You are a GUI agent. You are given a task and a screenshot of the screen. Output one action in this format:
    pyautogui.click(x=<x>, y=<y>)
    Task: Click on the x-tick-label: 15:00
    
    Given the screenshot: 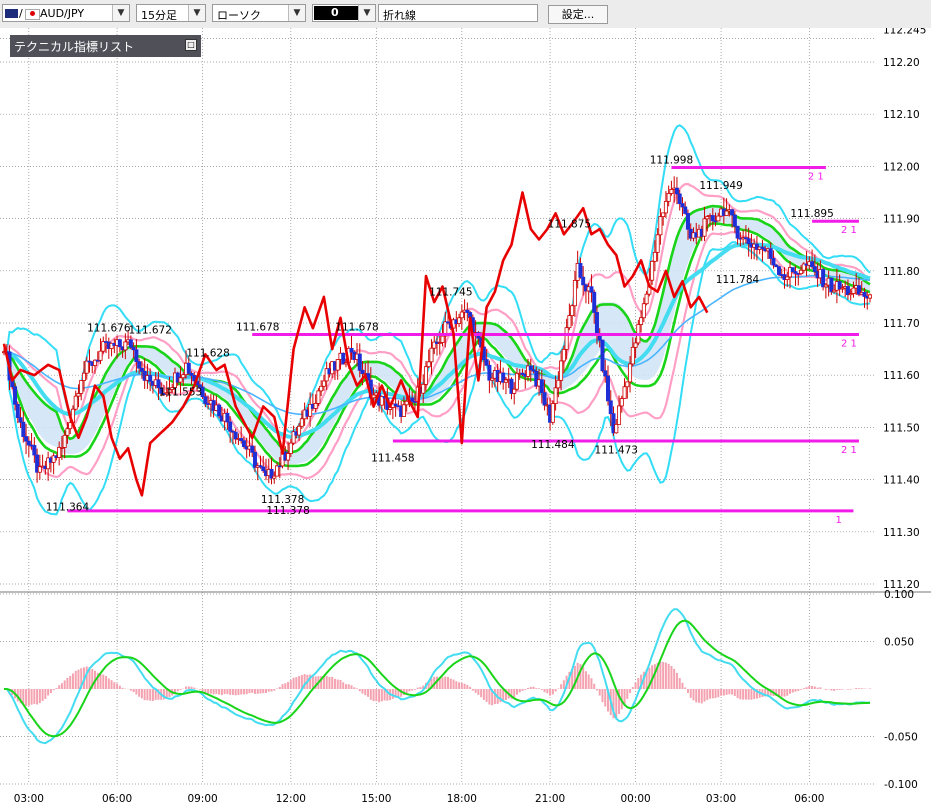 What is the action you would take?
    pyautogui.click(x=376, y=799)
    